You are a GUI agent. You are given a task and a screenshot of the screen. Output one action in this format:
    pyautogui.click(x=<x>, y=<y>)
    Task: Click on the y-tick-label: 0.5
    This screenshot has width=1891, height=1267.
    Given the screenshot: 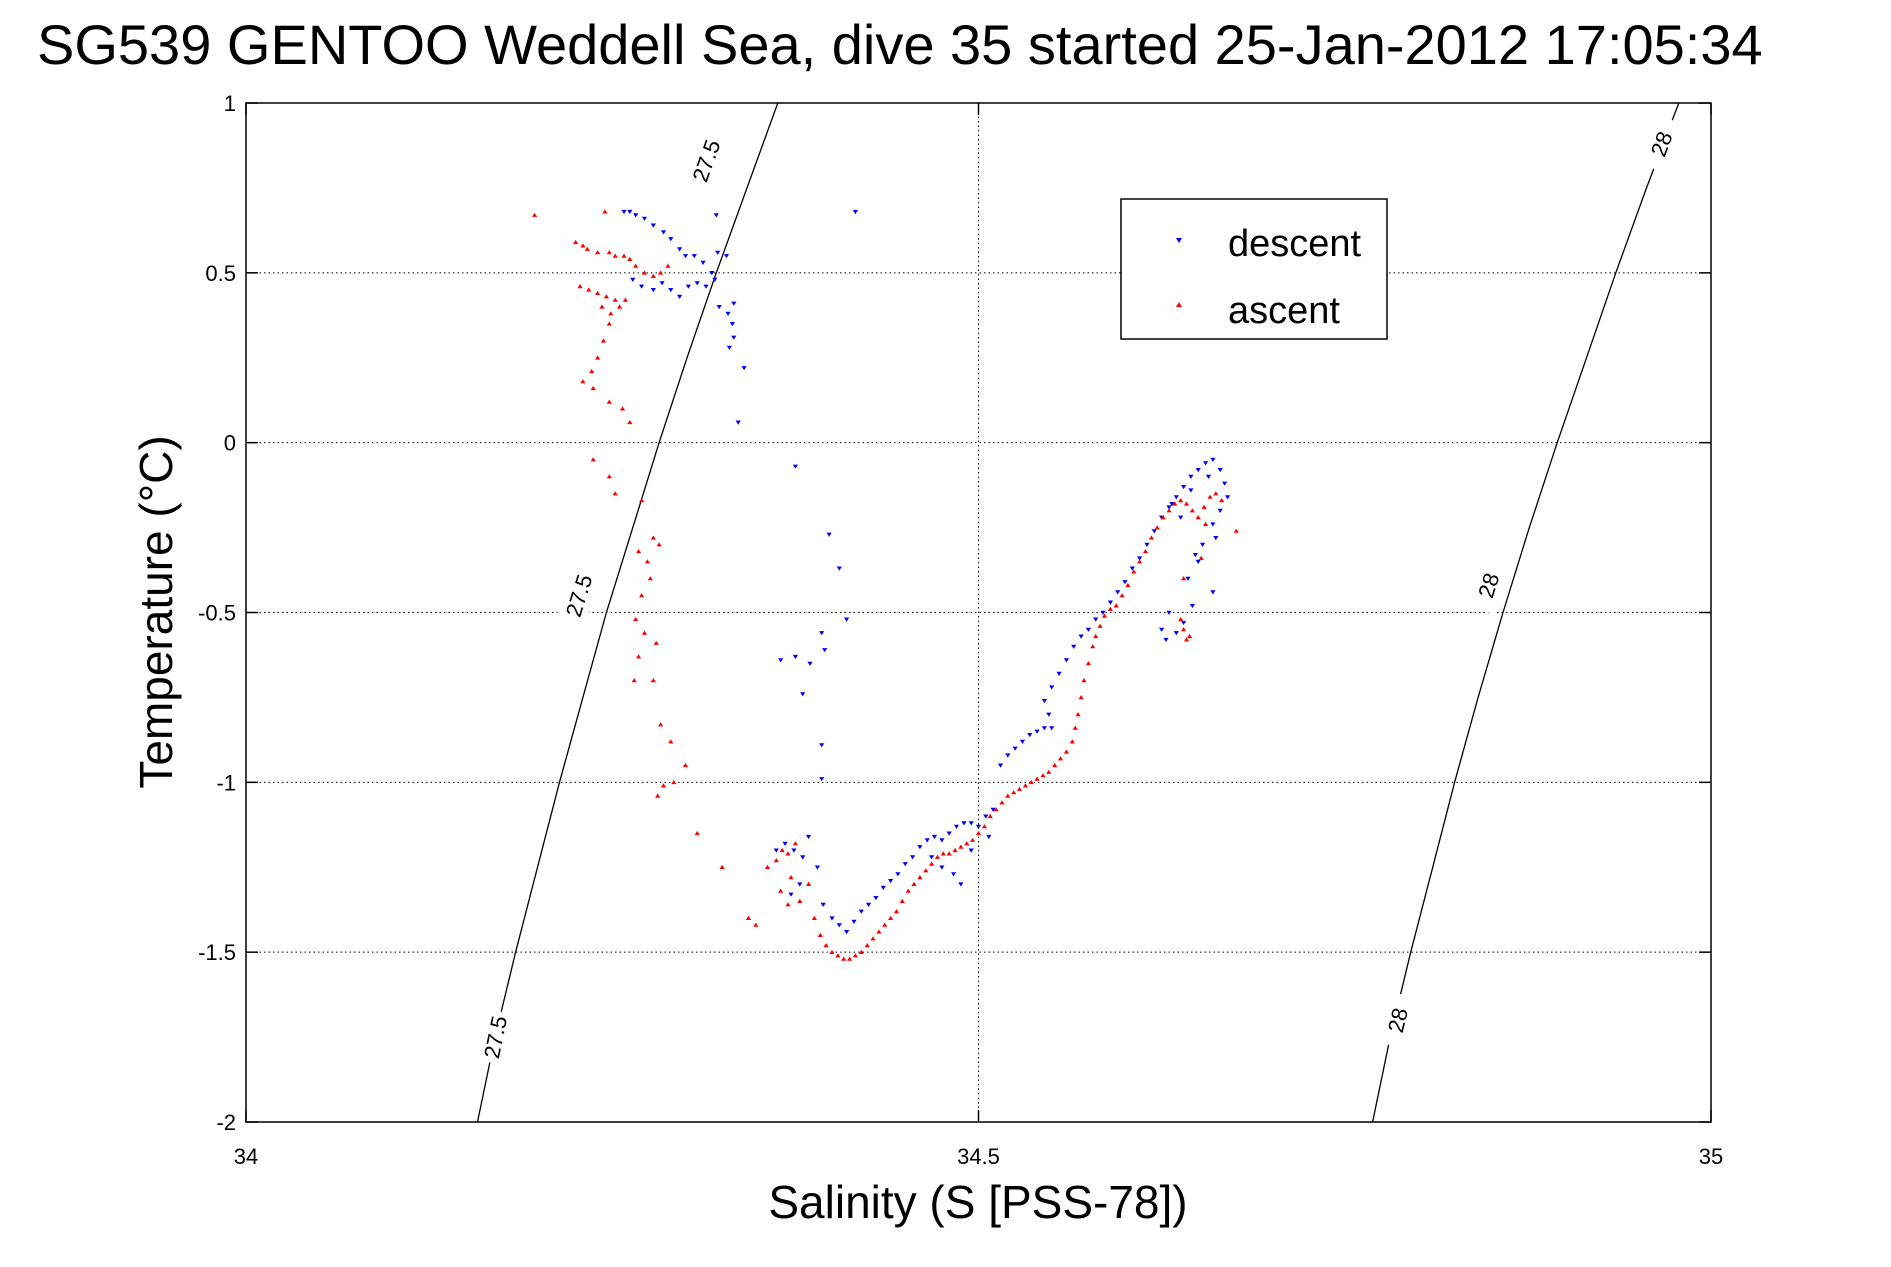 What is the action you would take?
    pyautogui.click(x=220, y=273)
    